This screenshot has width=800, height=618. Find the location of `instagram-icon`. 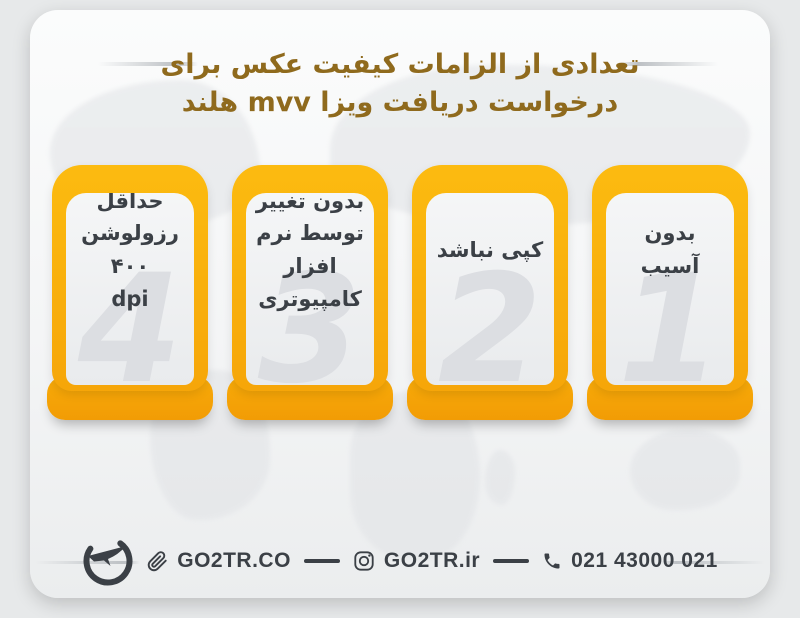

instagram-icon is located at coordinates (364, 561).